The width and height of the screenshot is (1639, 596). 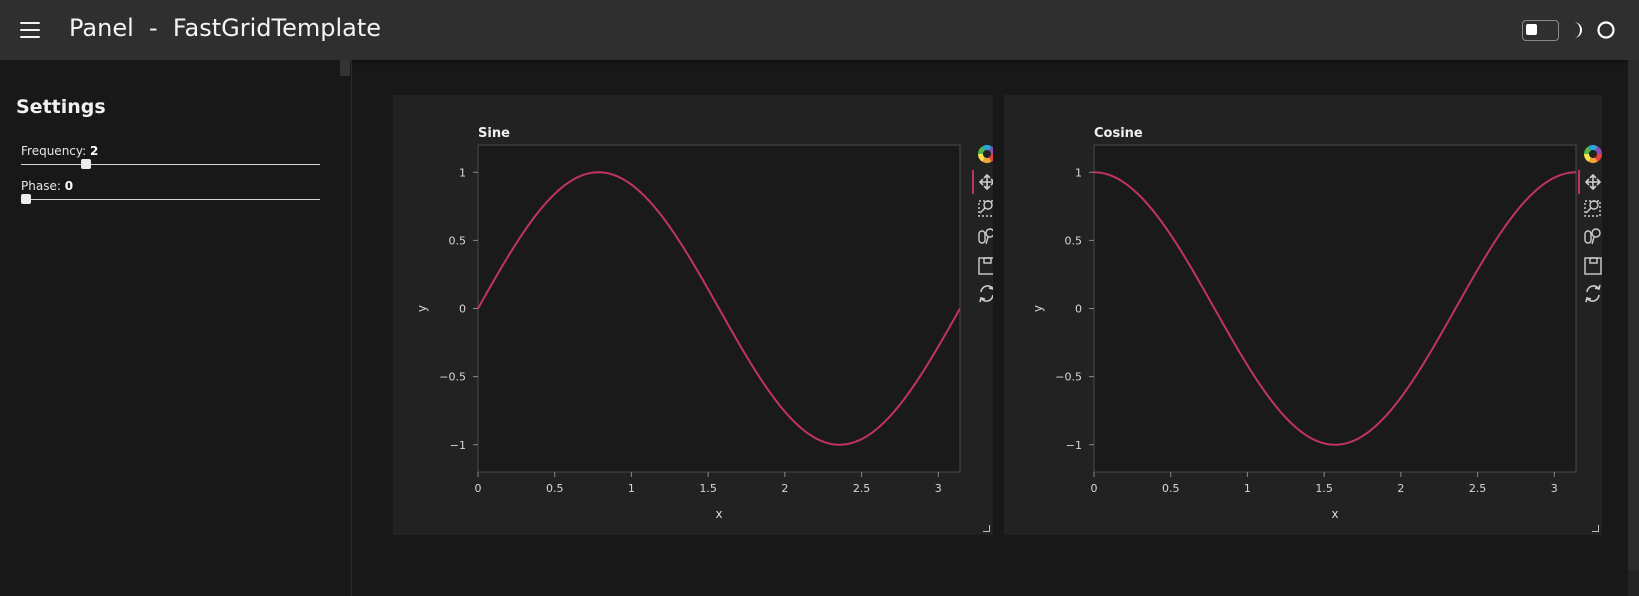 I want to click on sine-line, so click(x=719, y=308).